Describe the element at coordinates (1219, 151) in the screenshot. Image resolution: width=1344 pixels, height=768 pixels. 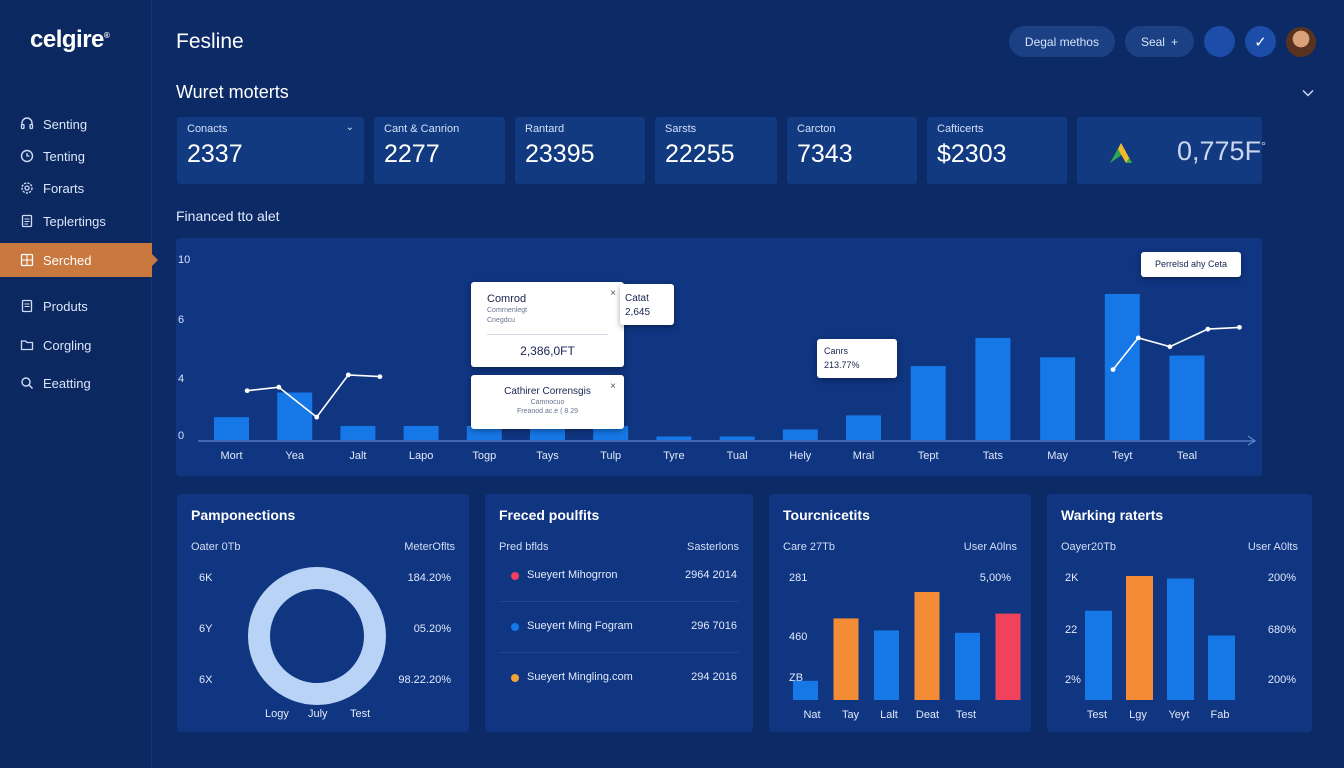
I see `kpi-big-number: 0,775F` at that location.